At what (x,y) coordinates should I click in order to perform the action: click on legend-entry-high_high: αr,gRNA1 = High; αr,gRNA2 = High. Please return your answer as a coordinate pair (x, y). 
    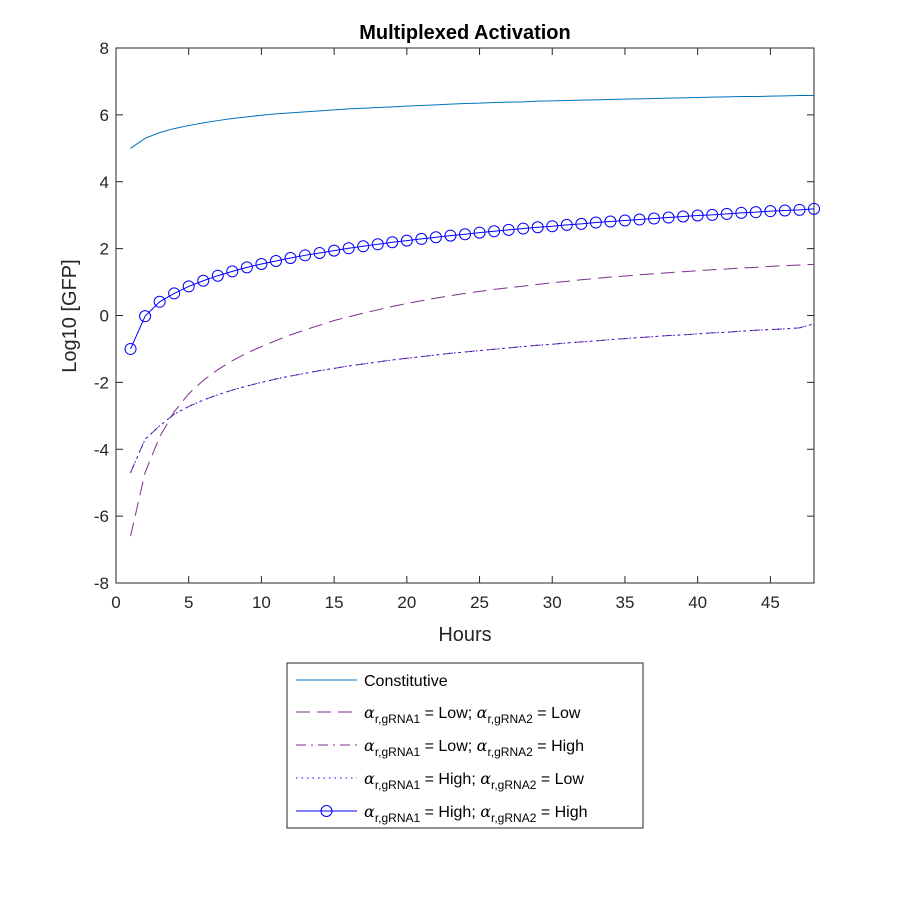
    Looking at the image, I should click on (442, 813).